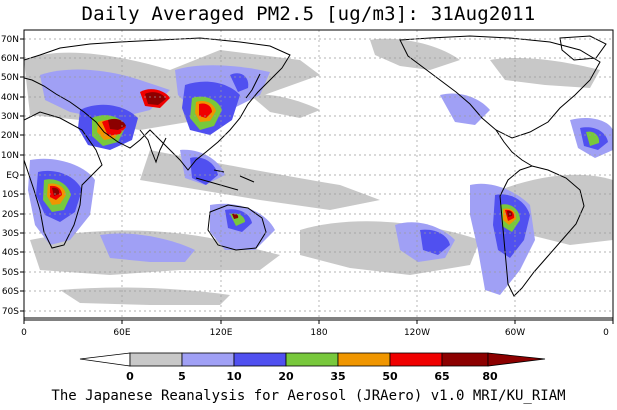 The height and width of the screenshot is (410, 617). Describe the element at coordinates (441, 376) in the screenshot. I see `colorbar-label: 65` at that location.